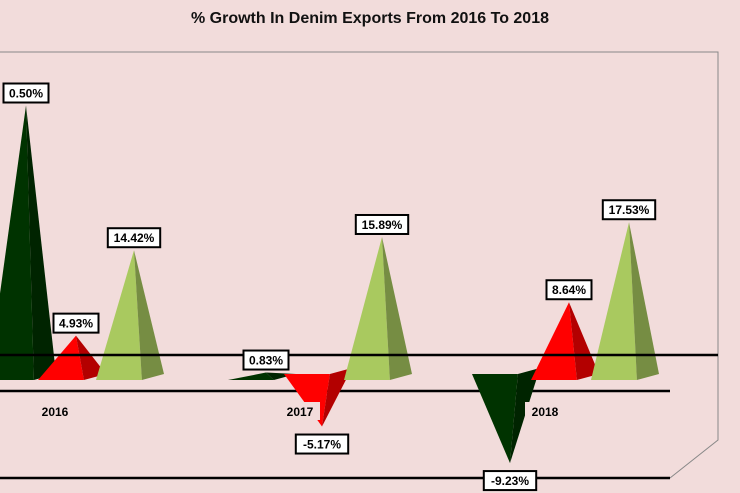  I want to click on data-label: 4.93%, so click(76, 324).